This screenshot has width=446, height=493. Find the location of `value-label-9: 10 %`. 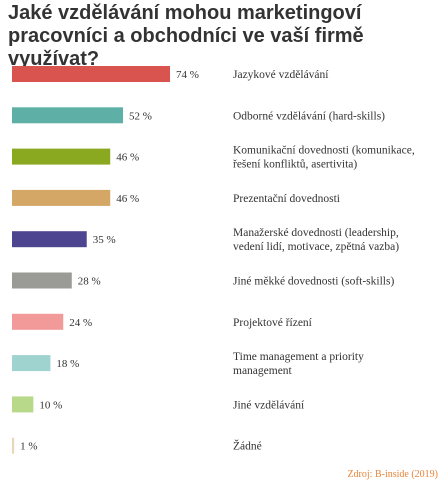

value-label-9: 10 % is located at coordinates (50, 405).